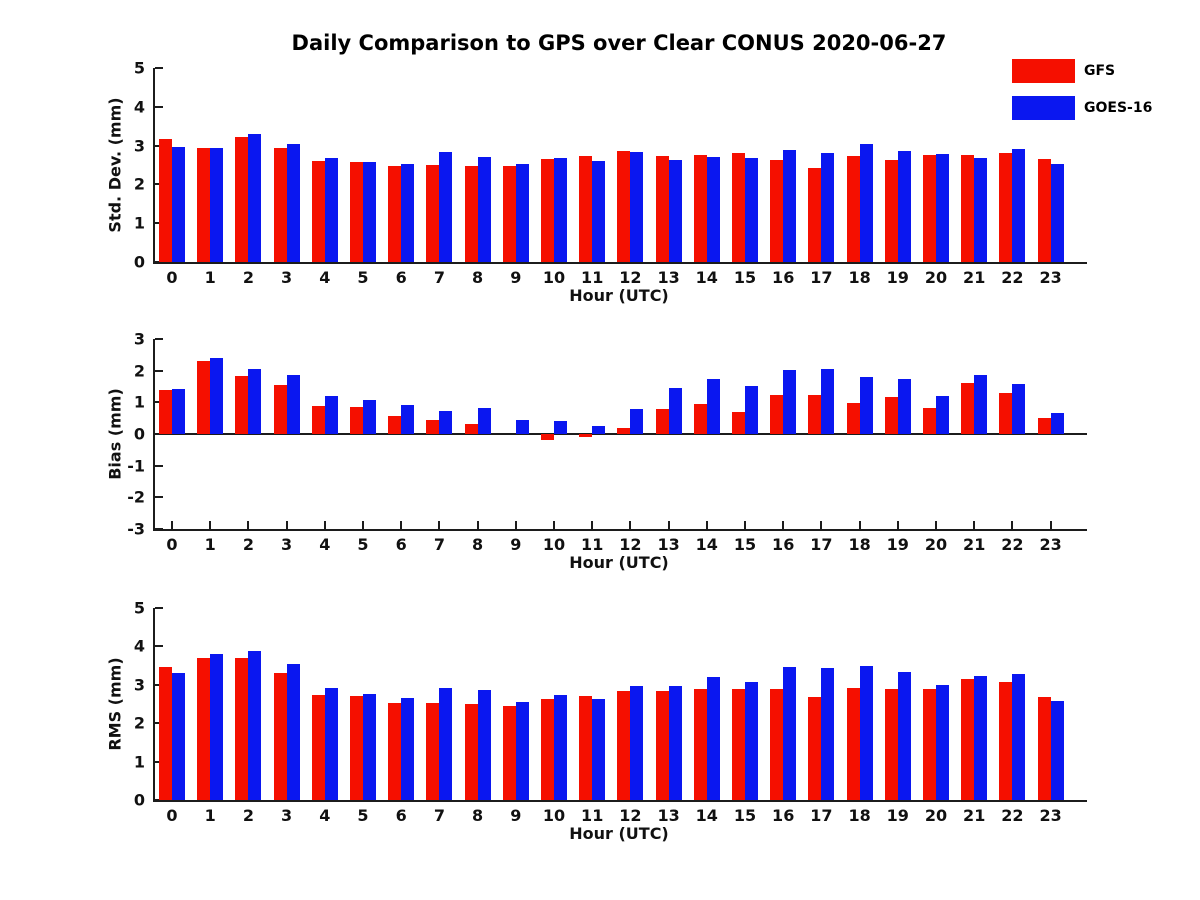 The width and height of the screenshot is (1200, 900). What do you see at coordinates (401, 544) in the screenshot?
I see `x-tick-label: 6` at bounding box center [401, 544].